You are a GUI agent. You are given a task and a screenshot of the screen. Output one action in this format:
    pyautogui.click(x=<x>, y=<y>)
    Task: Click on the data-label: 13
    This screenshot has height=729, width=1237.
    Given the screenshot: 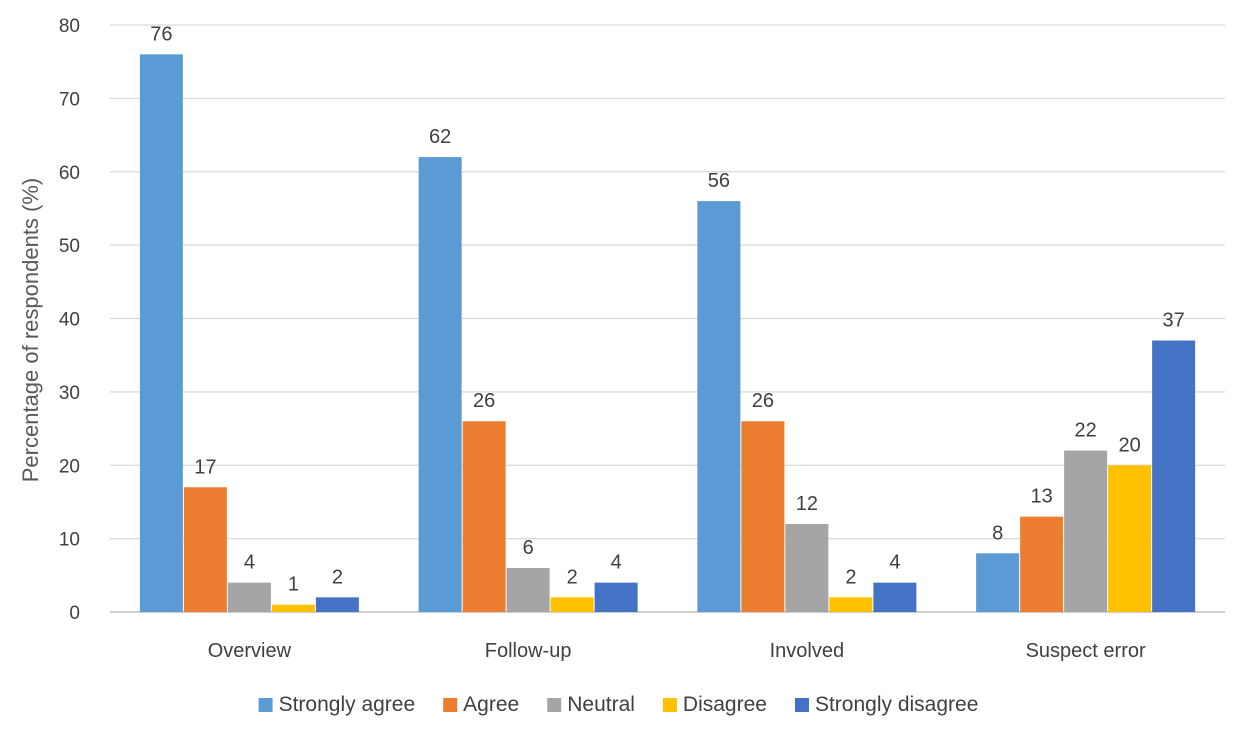 What is the action you would take?
    pyautogui.click(x=1042, y=497)
    